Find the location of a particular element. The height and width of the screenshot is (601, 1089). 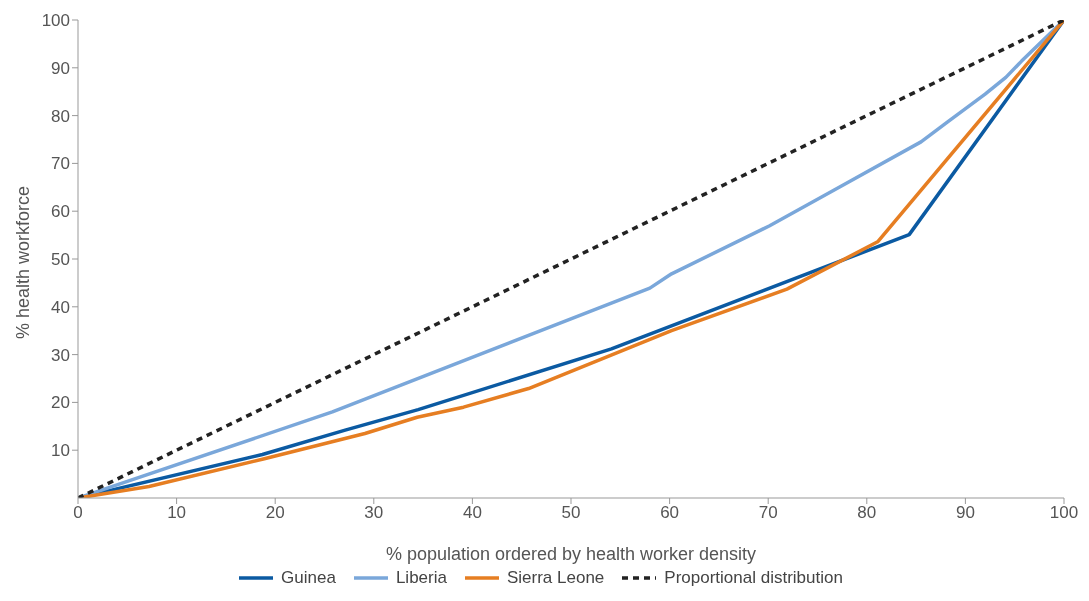

y-tick-label: 70 is located at coordinates (60, 164).